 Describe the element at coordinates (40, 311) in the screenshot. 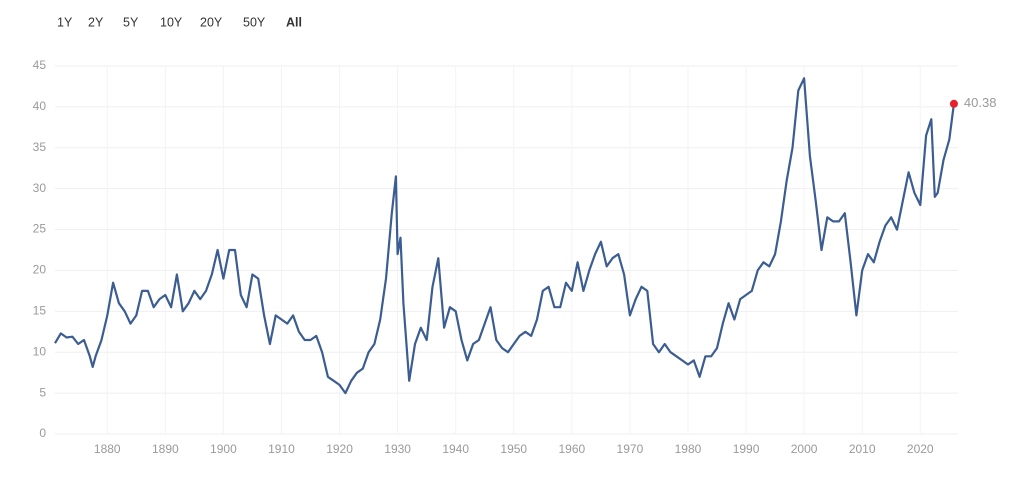

I see `y-tick-label: 15` at that location.